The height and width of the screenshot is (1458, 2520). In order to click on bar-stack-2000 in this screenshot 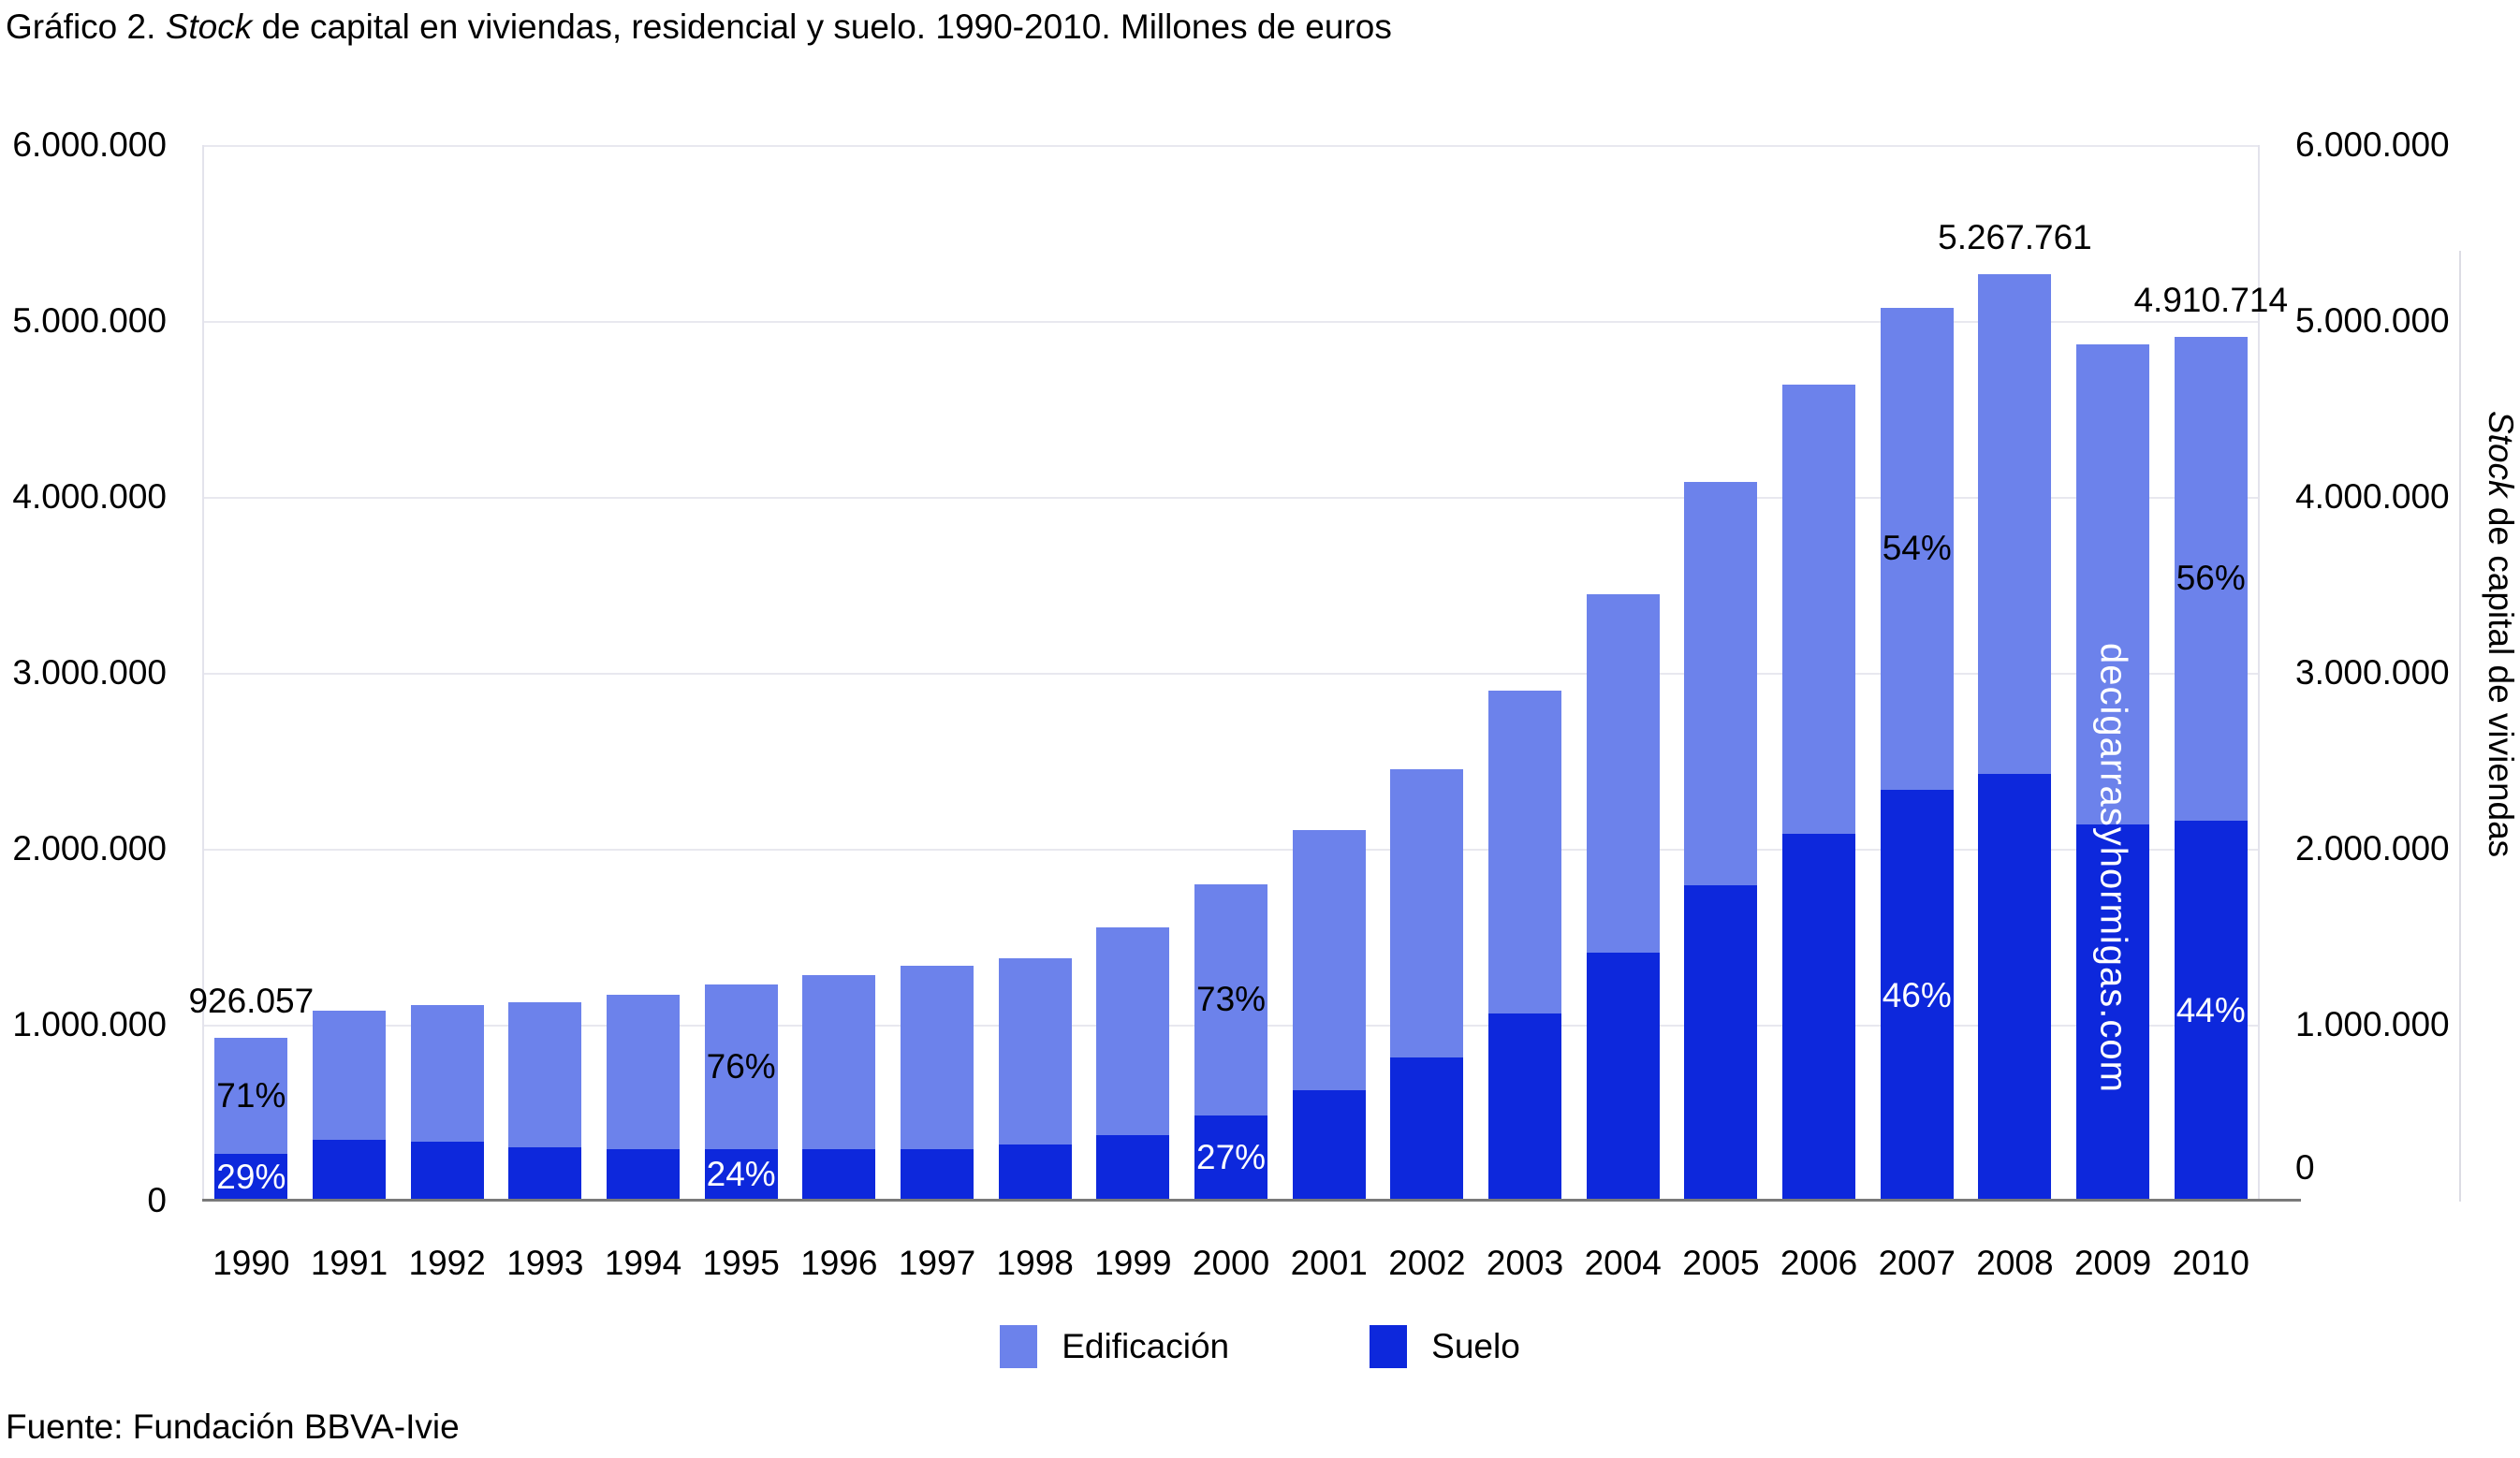, I will do `click(1231, 1042)`.